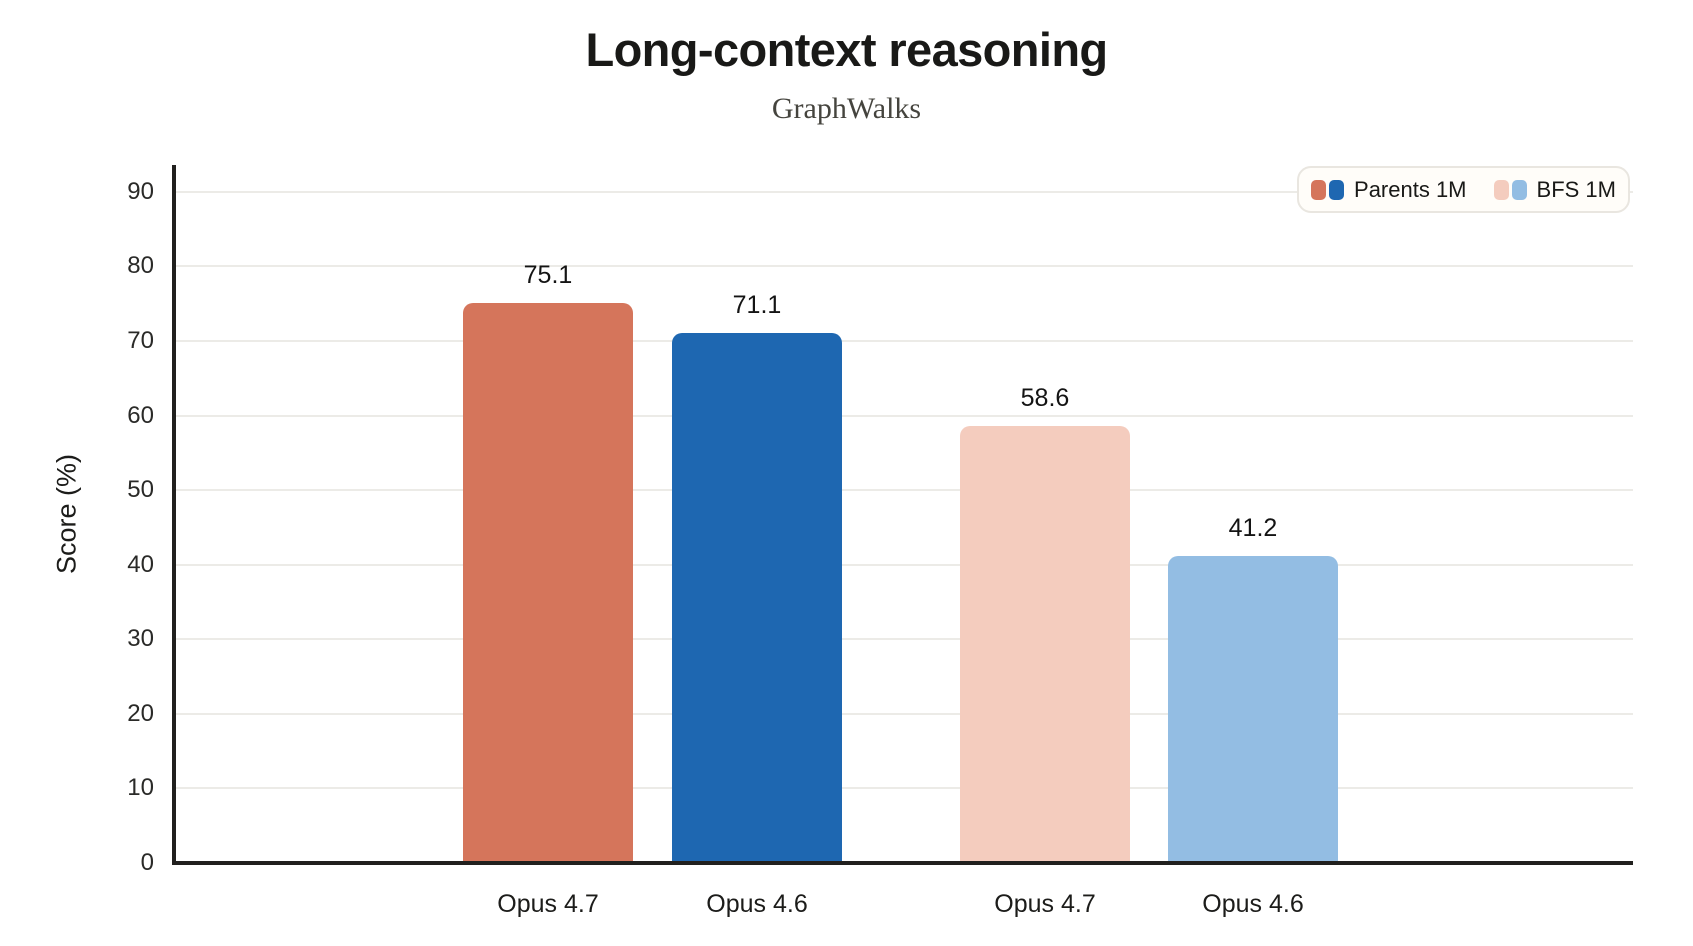  Describe the element at coordinates (548, 274) in the screenshot. I see `bar-value-label: 75.1` at that location.